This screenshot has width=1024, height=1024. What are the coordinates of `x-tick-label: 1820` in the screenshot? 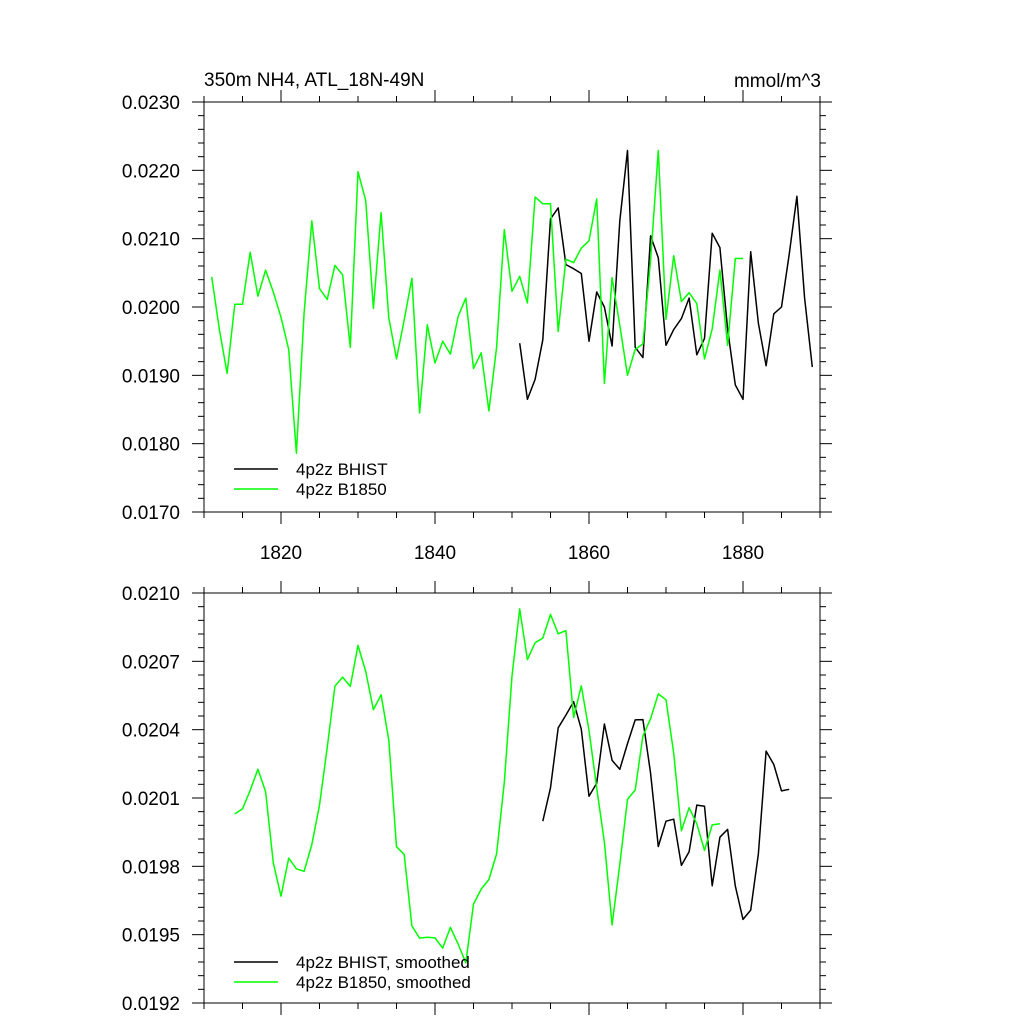 It's located at (281, 553).